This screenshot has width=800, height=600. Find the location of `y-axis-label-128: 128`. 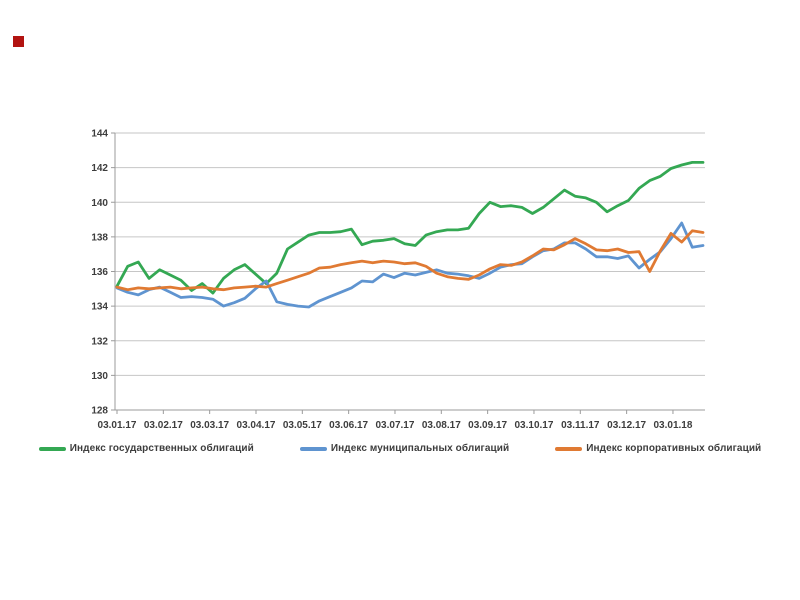

y-axis-label-128: 128 is located at coordinates (99, 411).